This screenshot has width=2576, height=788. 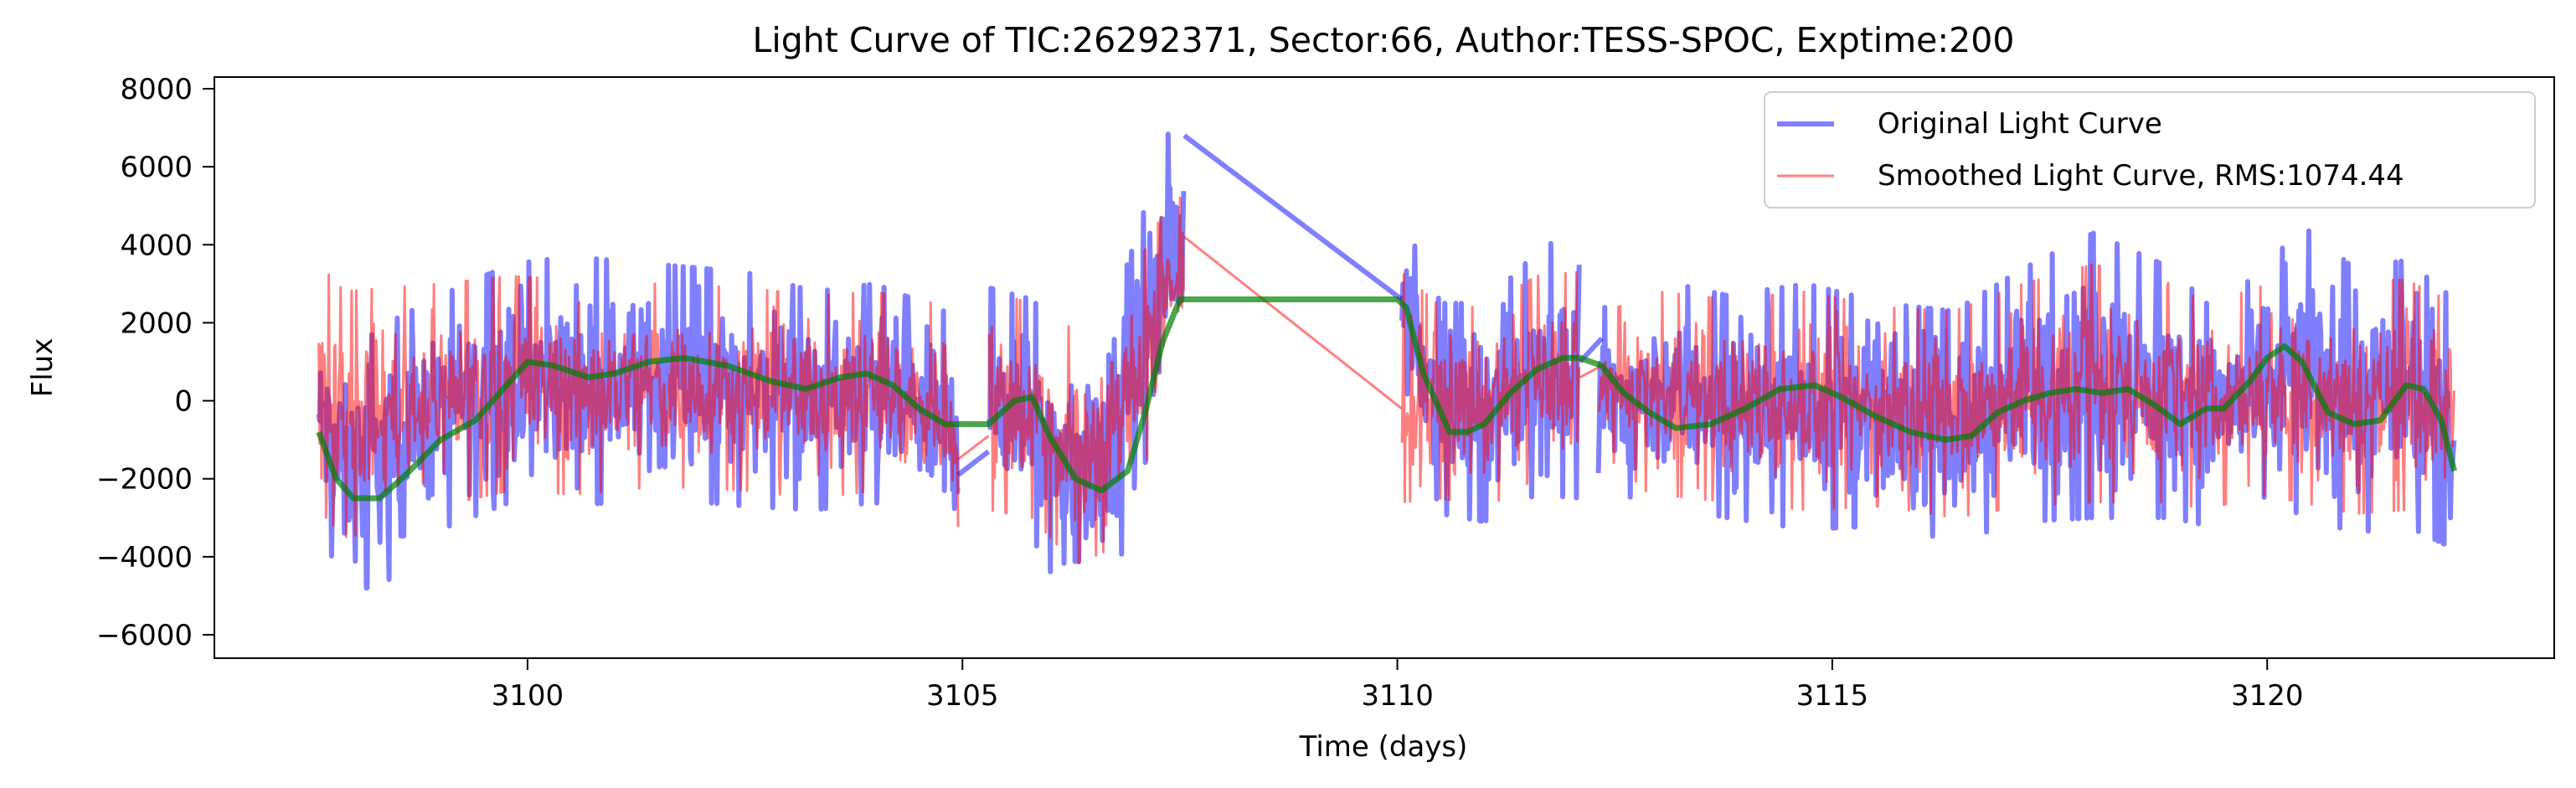 I want to click on y-tick-label: 2000, so click(x=156, y=323).